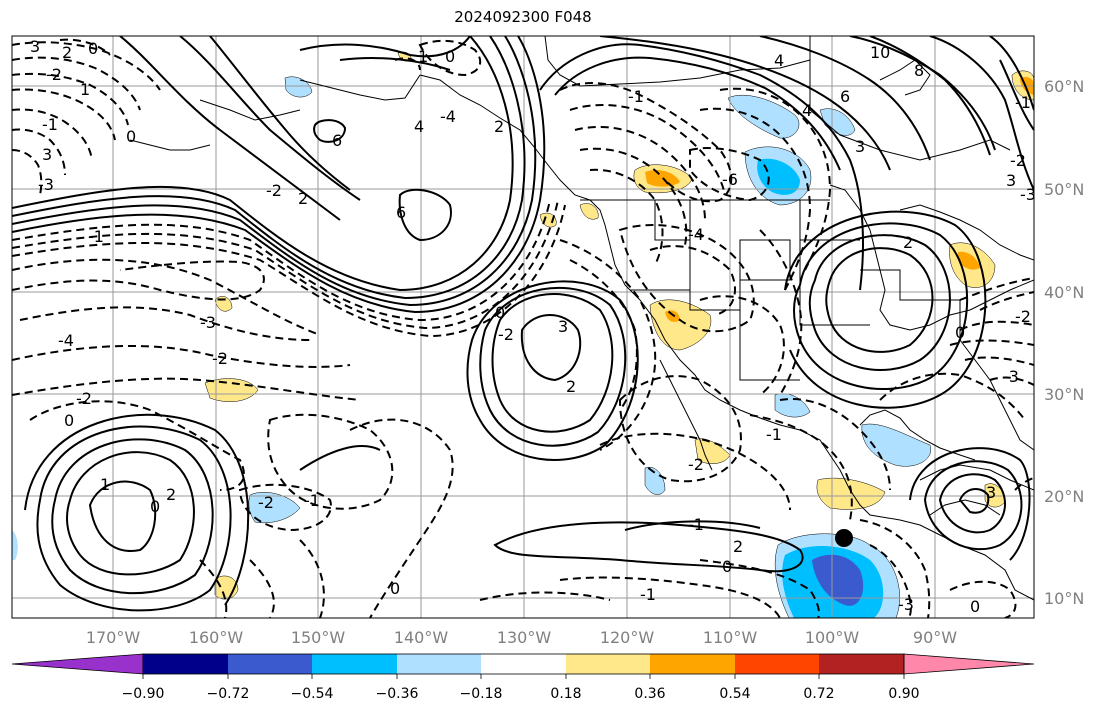 The width and height of the screenshot is (1105, 712). I want to click on lat-tick-label: 60°N, so click(1064, 86).